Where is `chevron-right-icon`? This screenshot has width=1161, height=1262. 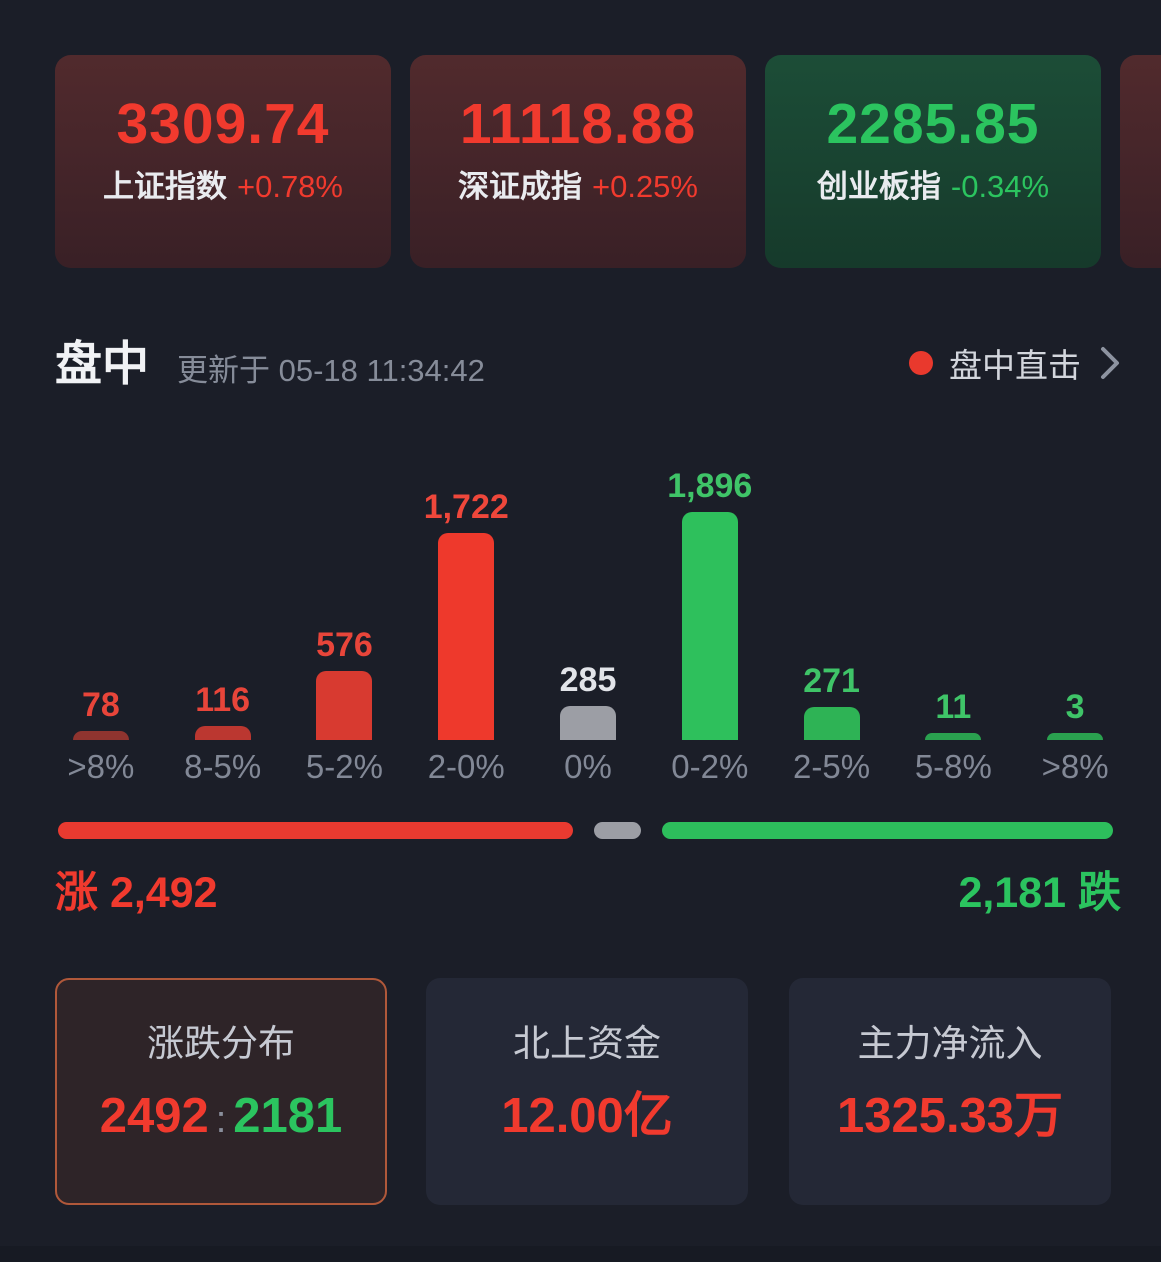
chevron-right-icon is located at coordinates (1110, 363).